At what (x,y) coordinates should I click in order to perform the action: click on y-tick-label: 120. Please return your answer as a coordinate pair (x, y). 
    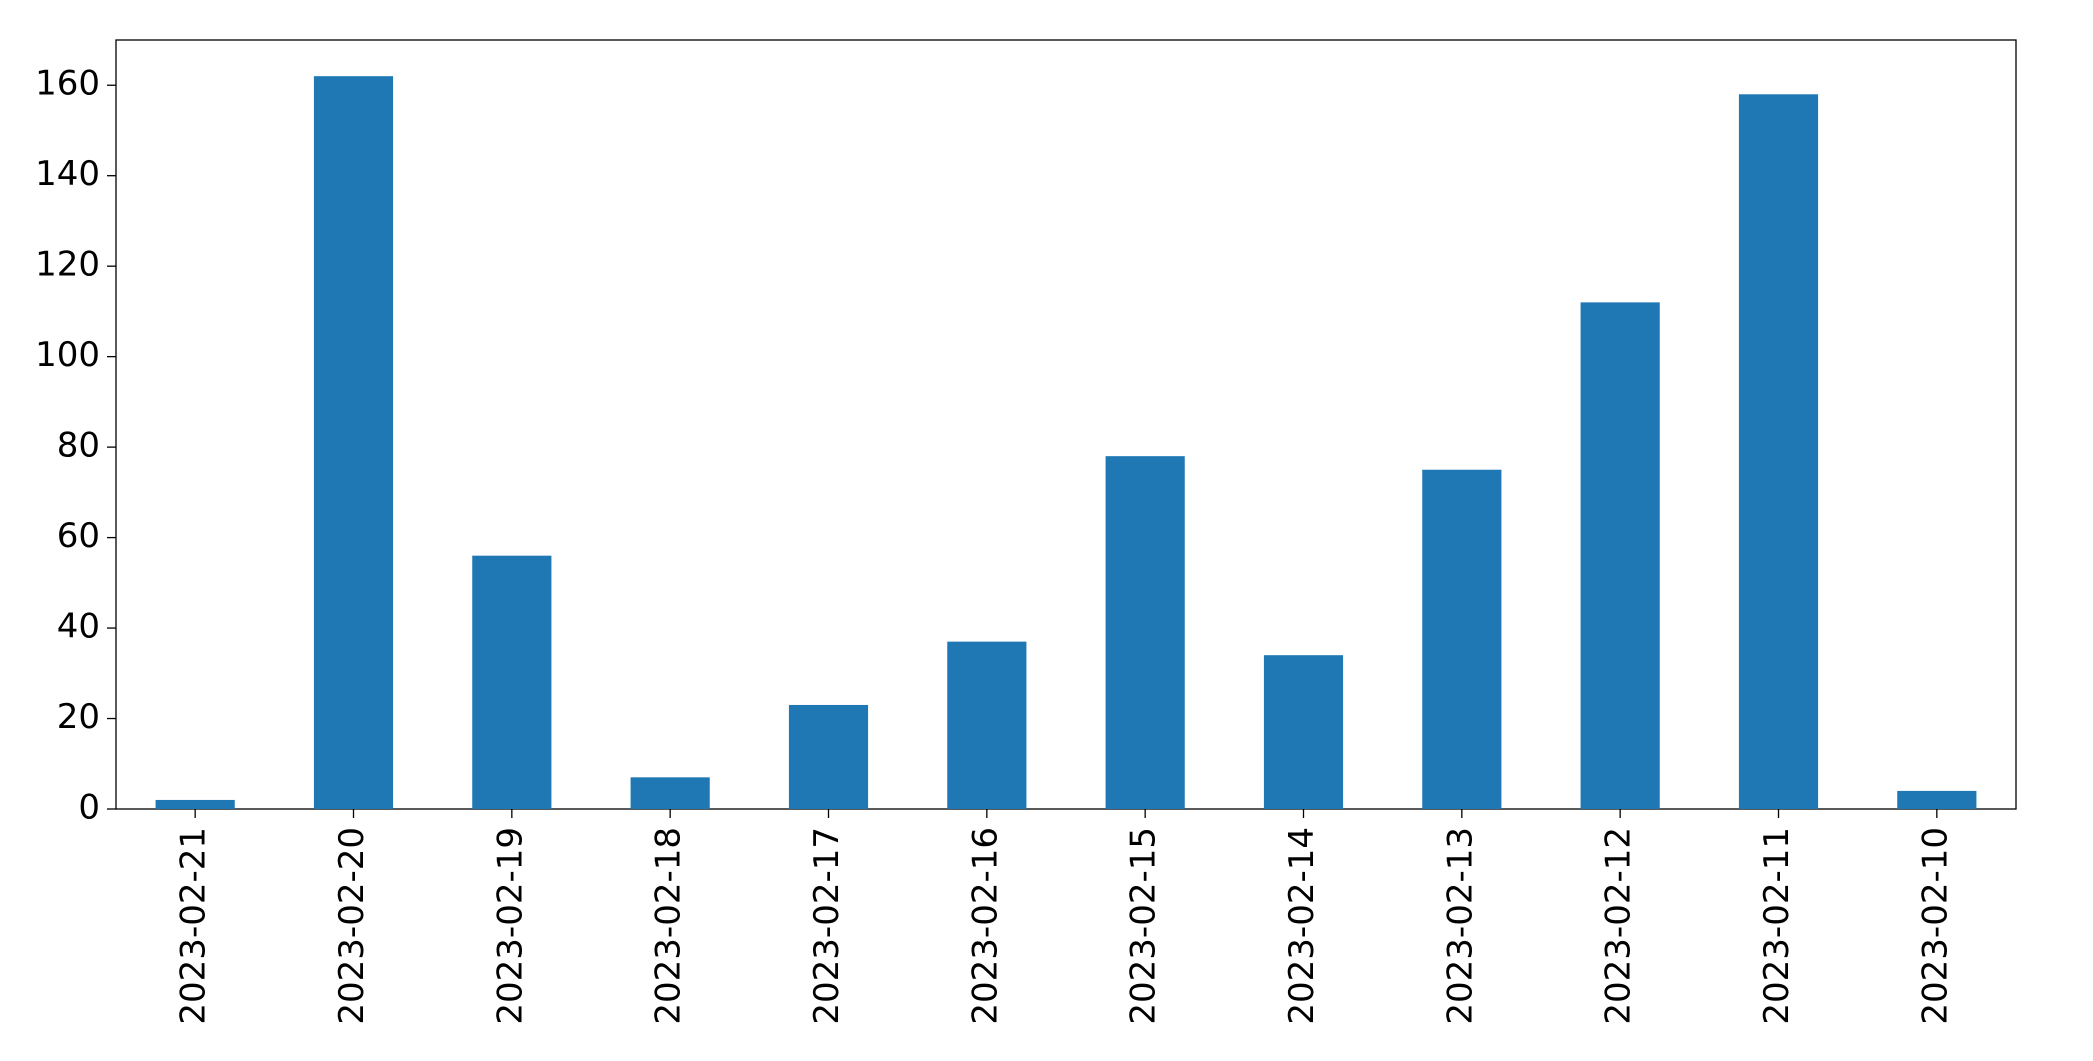
    Looking at the image, I should click on (67, 265).